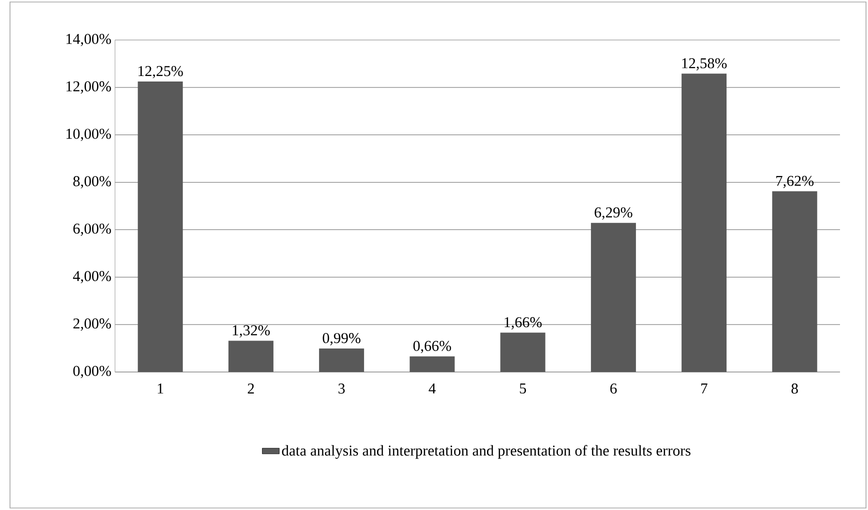  What do you see at coordinates (795, 182) in the screenshot?
I see `data-label: 7,62%` at bounding box center [795, 182].